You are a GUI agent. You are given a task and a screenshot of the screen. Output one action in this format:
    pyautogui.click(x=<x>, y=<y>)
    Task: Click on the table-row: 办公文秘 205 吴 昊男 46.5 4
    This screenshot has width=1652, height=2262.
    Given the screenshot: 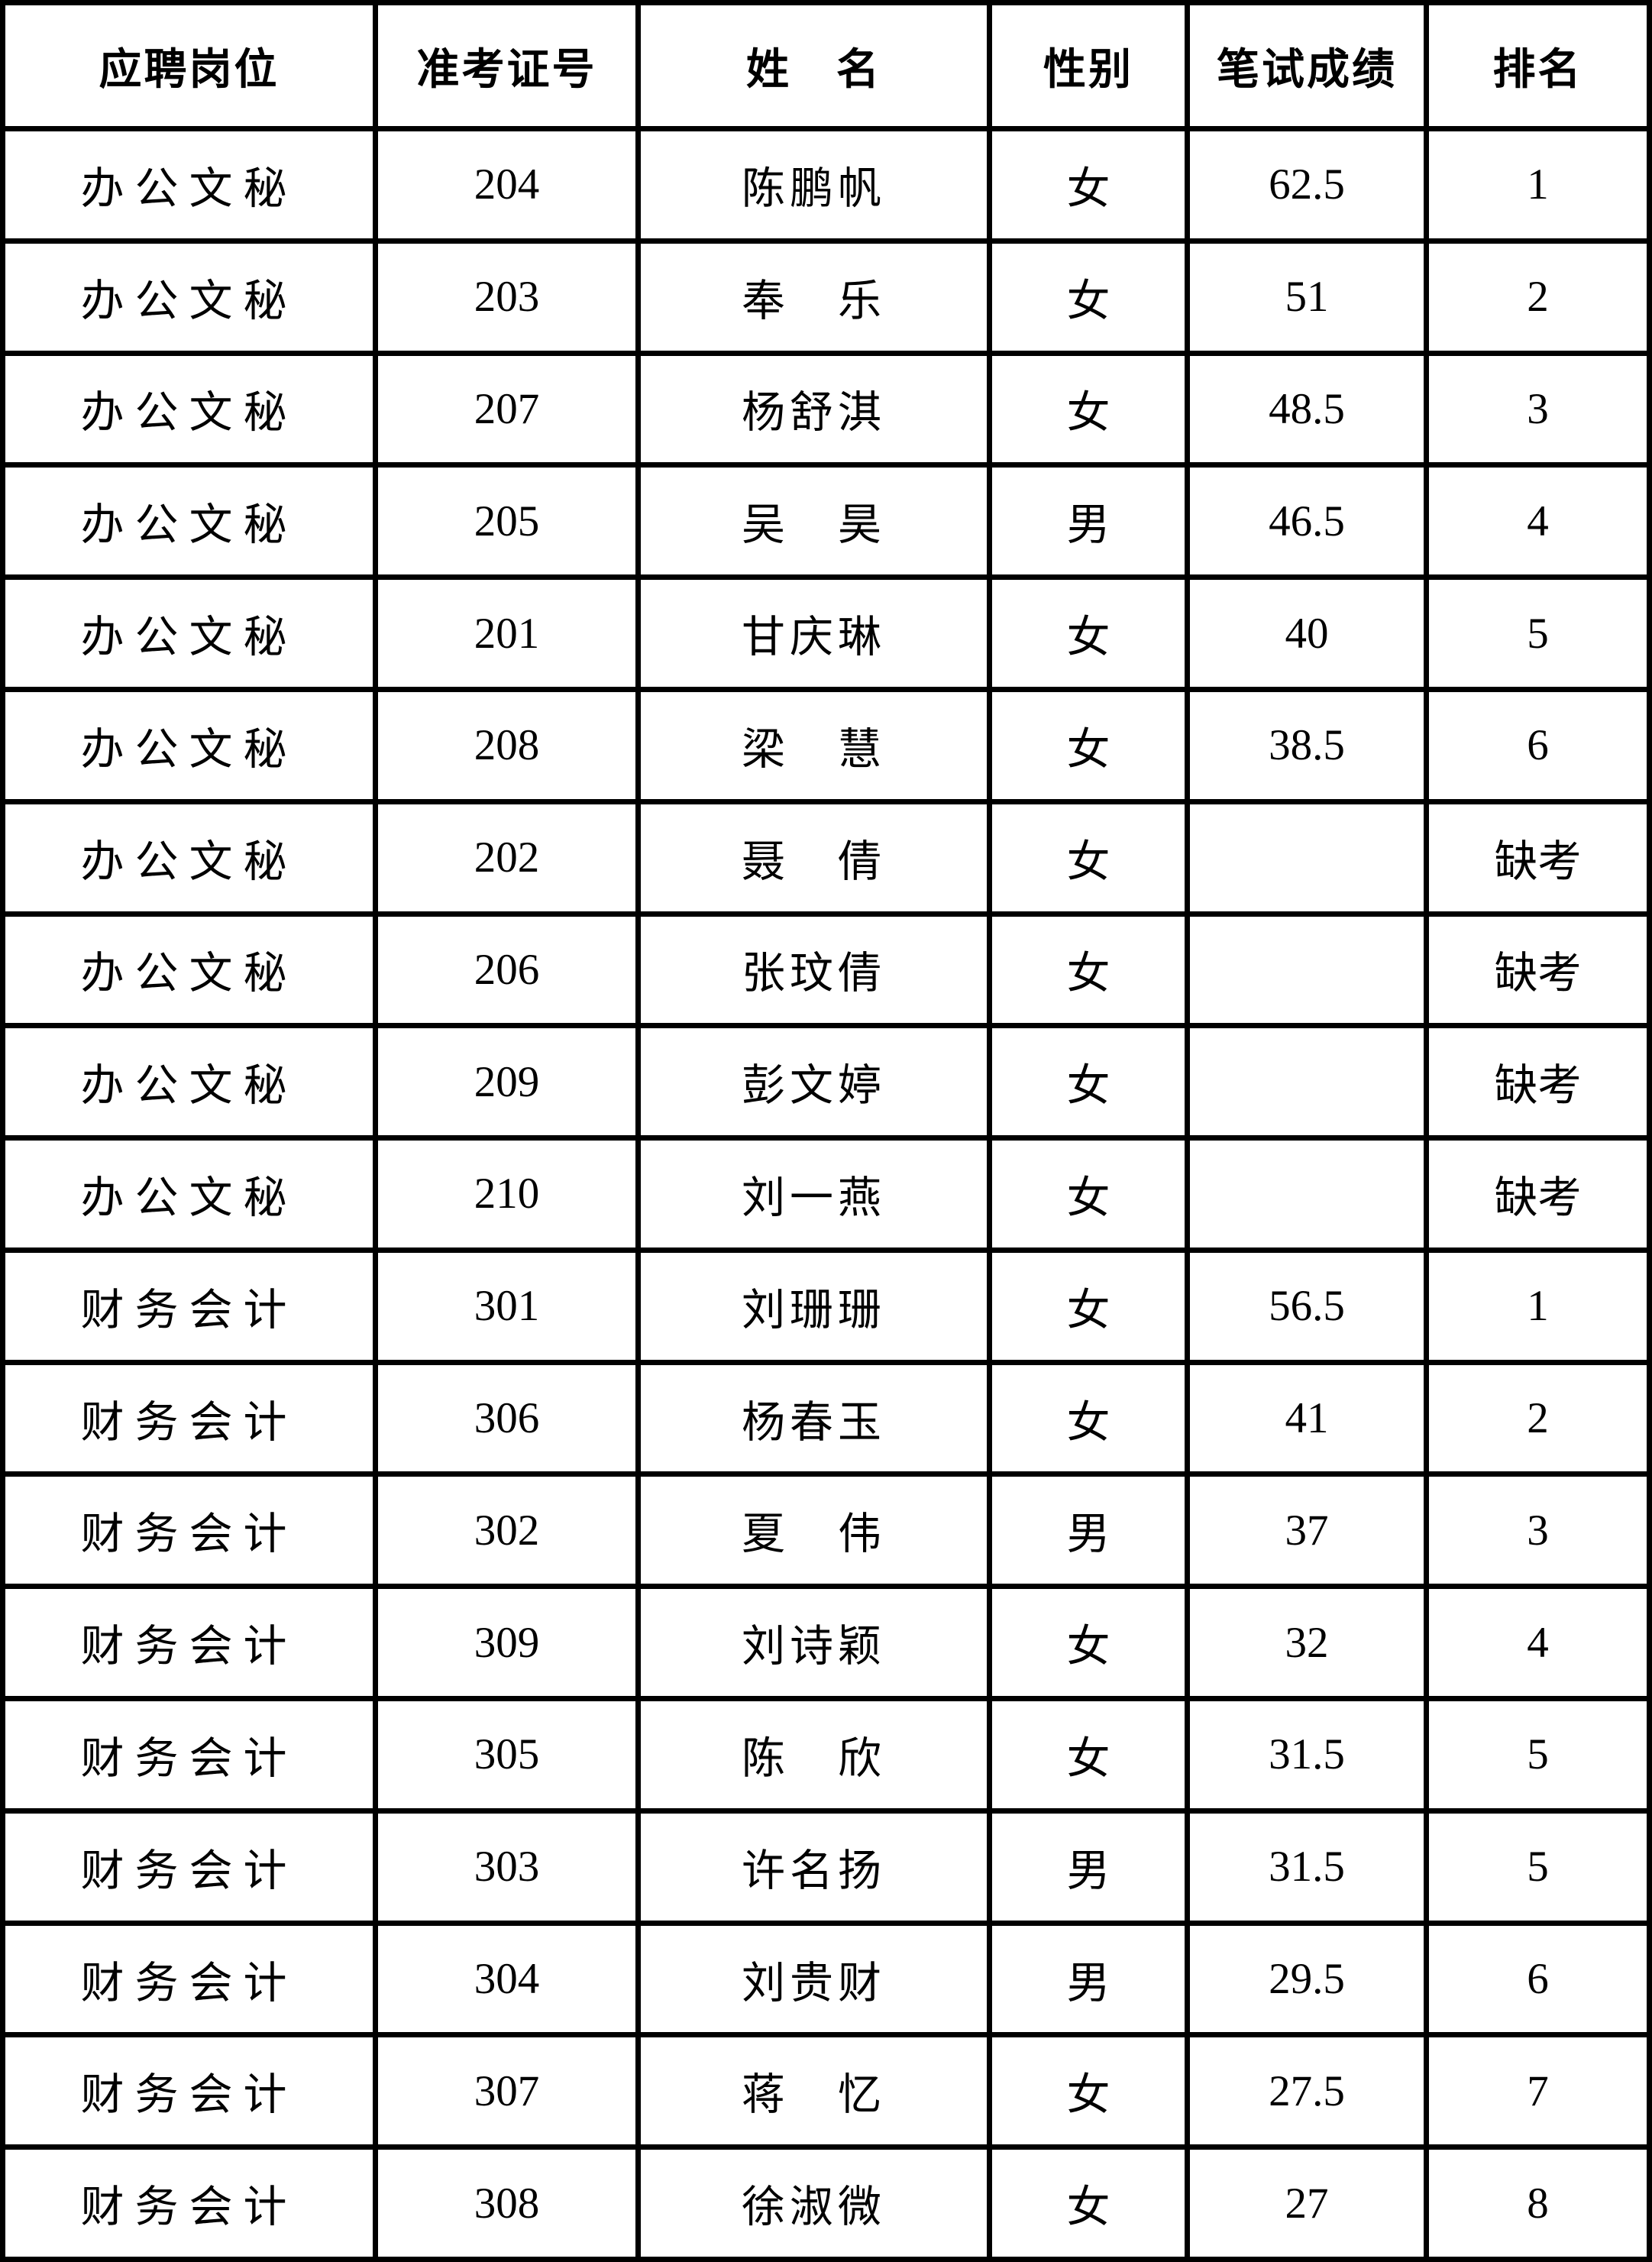 What is the action you would take?
    pyautogui.click(x=826, y=521)
    